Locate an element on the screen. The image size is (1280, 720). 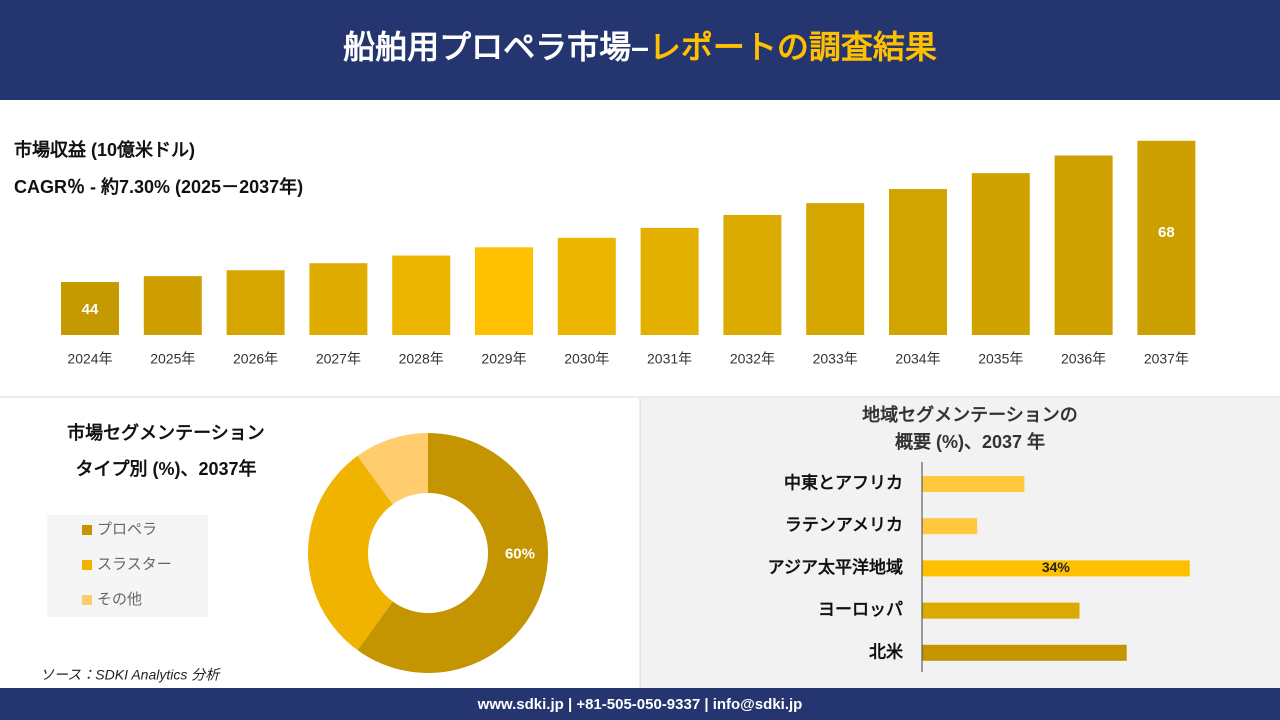
legend-box is located at coordinates (127, 566).